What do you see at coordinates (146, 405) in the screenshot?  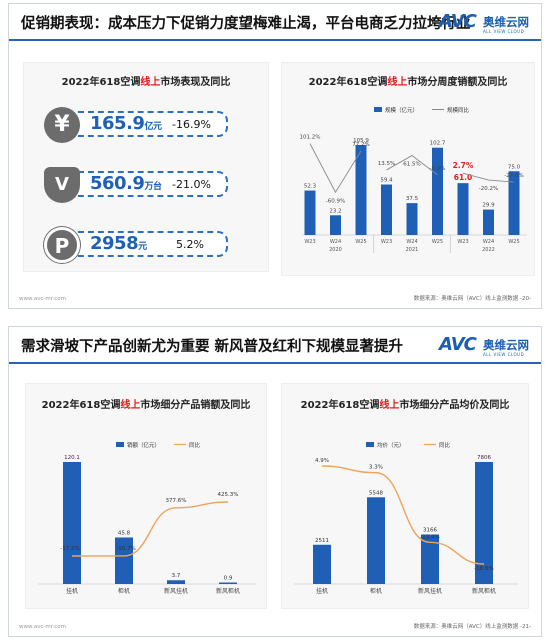 I see `segment-sales-title: 2022年618空调线上市场细分产品销额及同比` at bounding box center [146, 405].